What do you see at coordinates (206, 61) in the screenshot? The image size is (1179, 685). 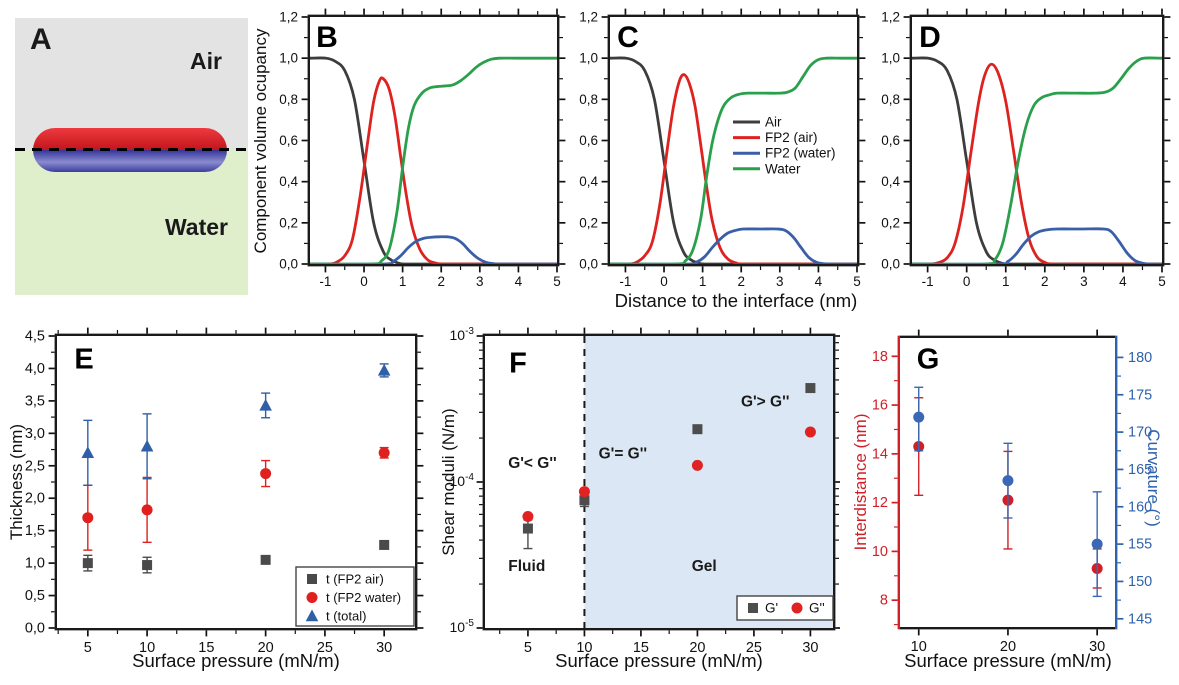 I see `air-label: Air` at bounding box center [206, 61].